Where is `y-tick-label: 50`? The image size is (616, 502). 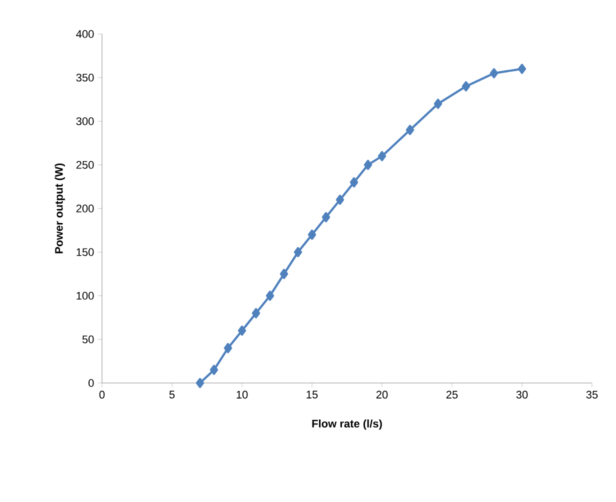 y-tick-label: 50 is located at coordinates (88, 339).